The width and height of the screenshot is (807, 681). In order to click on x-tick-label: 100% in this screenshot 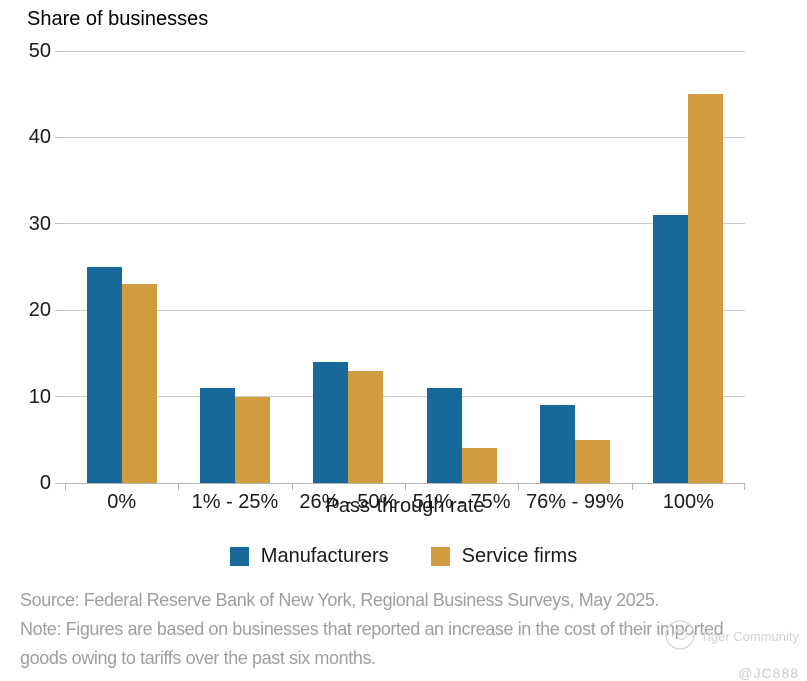, I will do `click(688, 502)`.